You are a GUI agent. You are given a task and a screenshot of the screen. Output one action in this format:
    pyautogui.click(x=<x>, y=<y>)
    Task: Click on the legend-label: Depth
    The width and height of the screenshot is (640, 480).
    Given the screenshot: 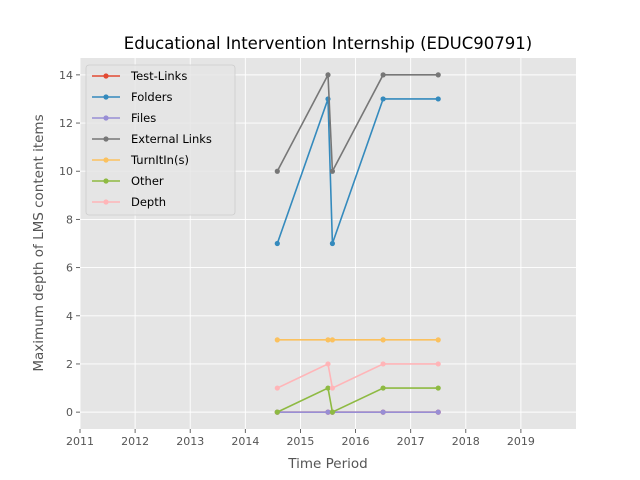 What is the action you would take?
    pyautogui.click(x=148, y=202)
    